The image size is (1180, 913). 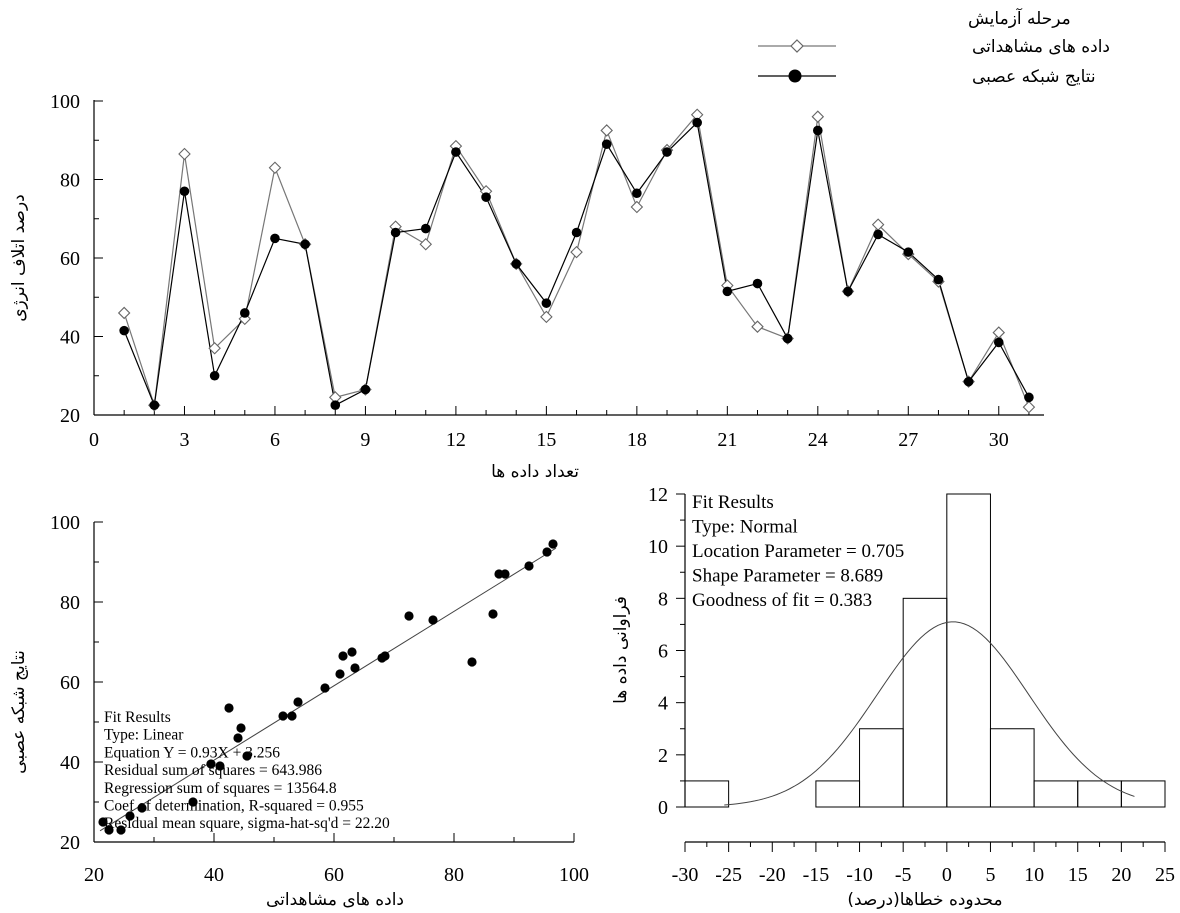 I want to click on scatter-fit-result-line: Type: Linear, so click(x=144, y=735).